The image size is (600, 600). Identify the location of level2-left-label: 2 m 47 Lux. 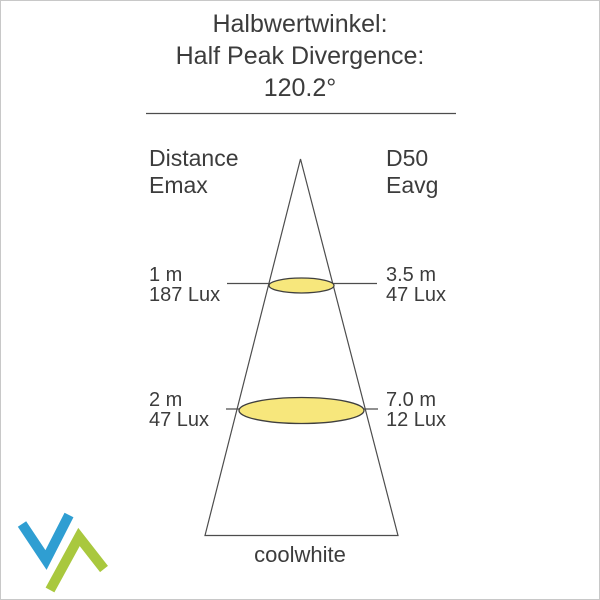
(179, 410).